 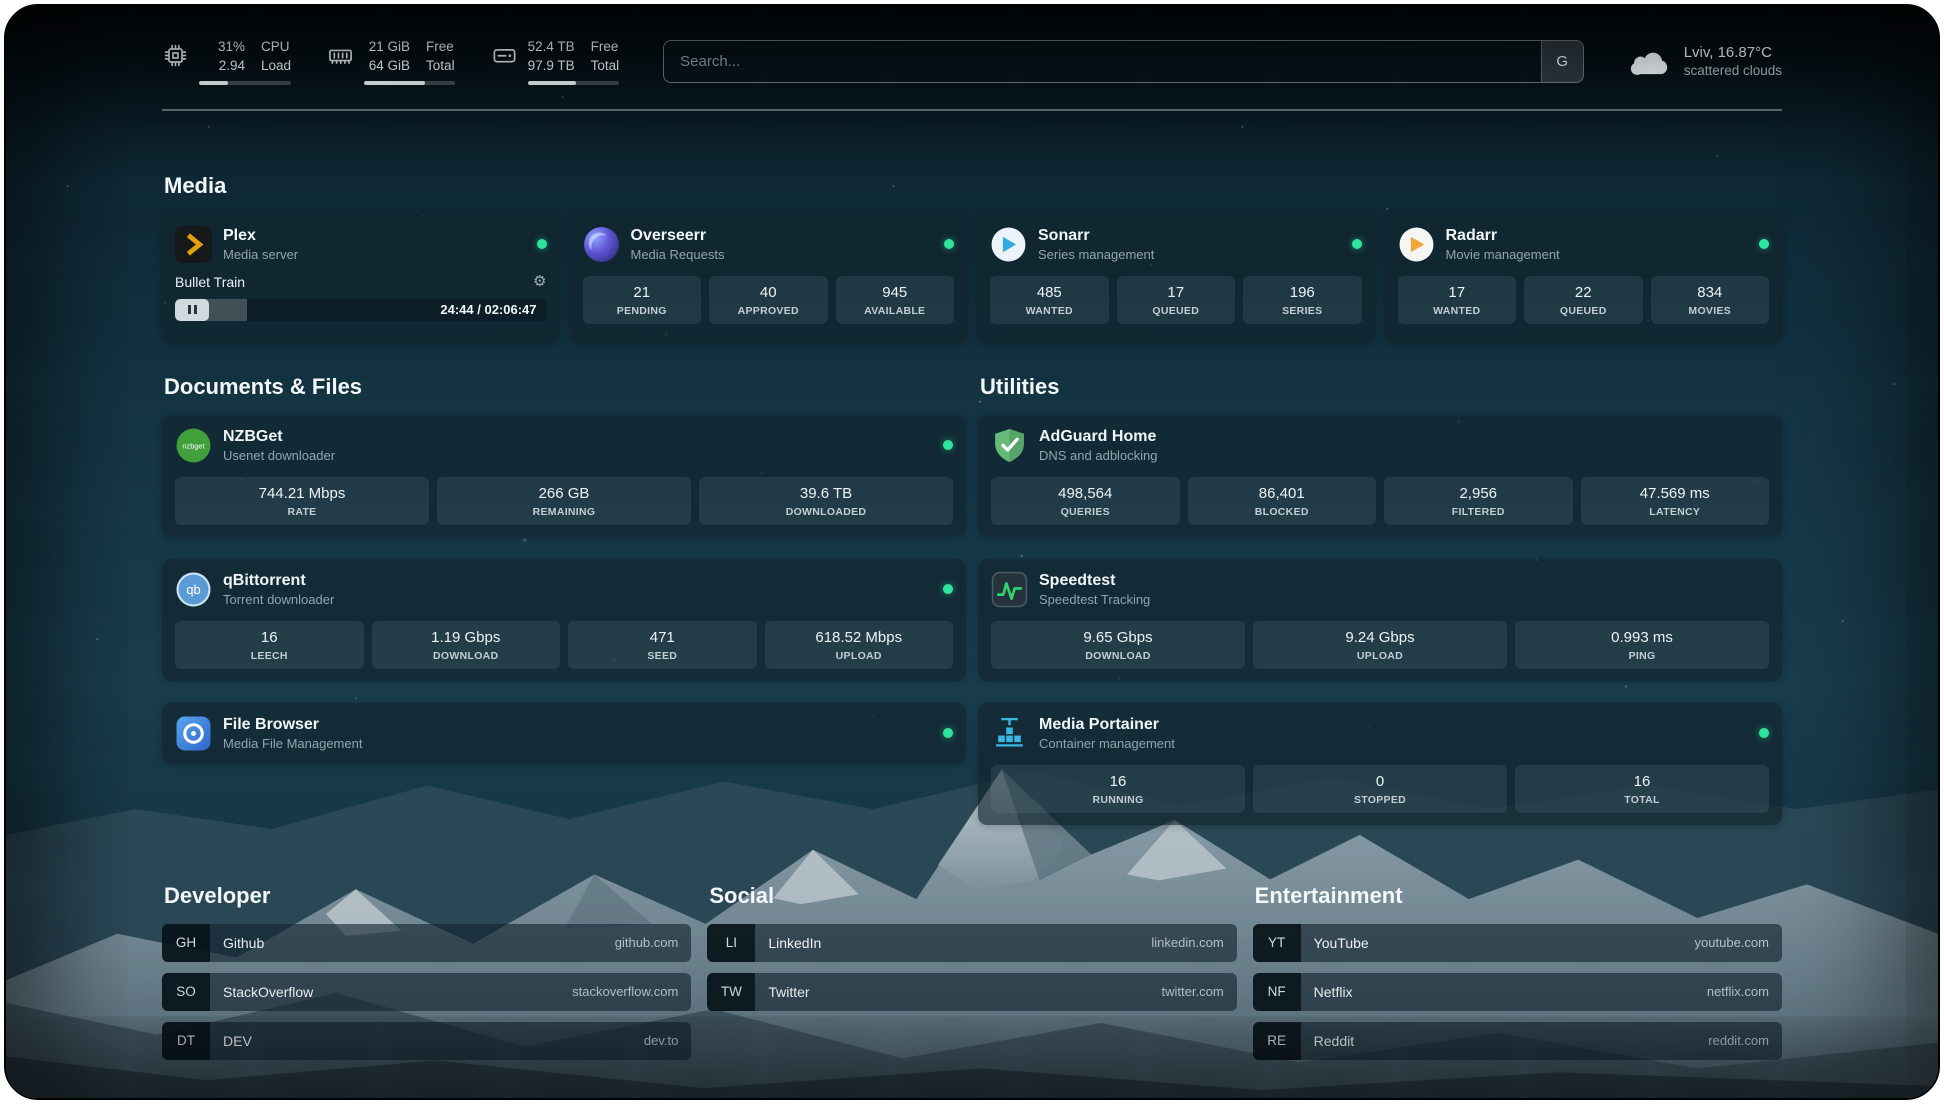 What do you see at coordinates (193, 244) in the screenshot?
I see `plex-icon` at bounding box center [193, 244].